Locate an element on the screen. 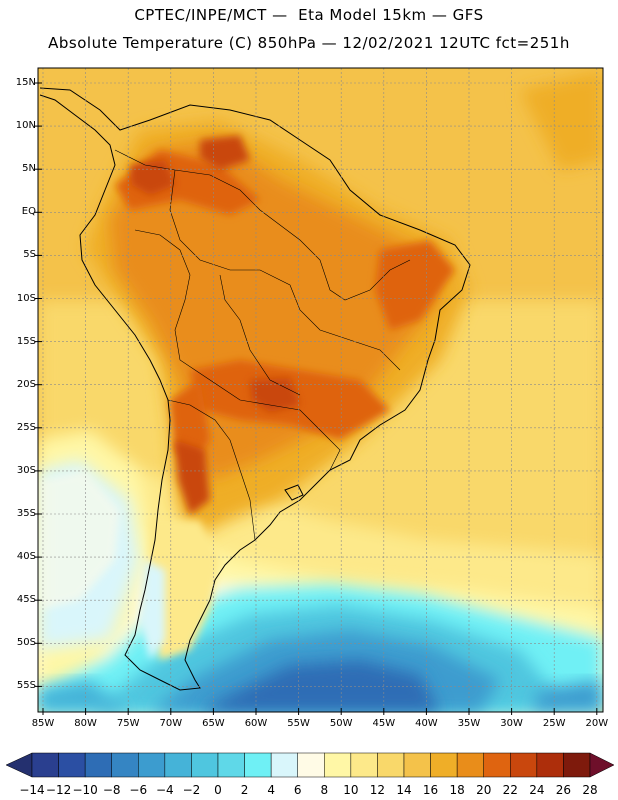 This screenshot has height=800, width=618. lon-label: 50W is located at coordinates (341, 723).